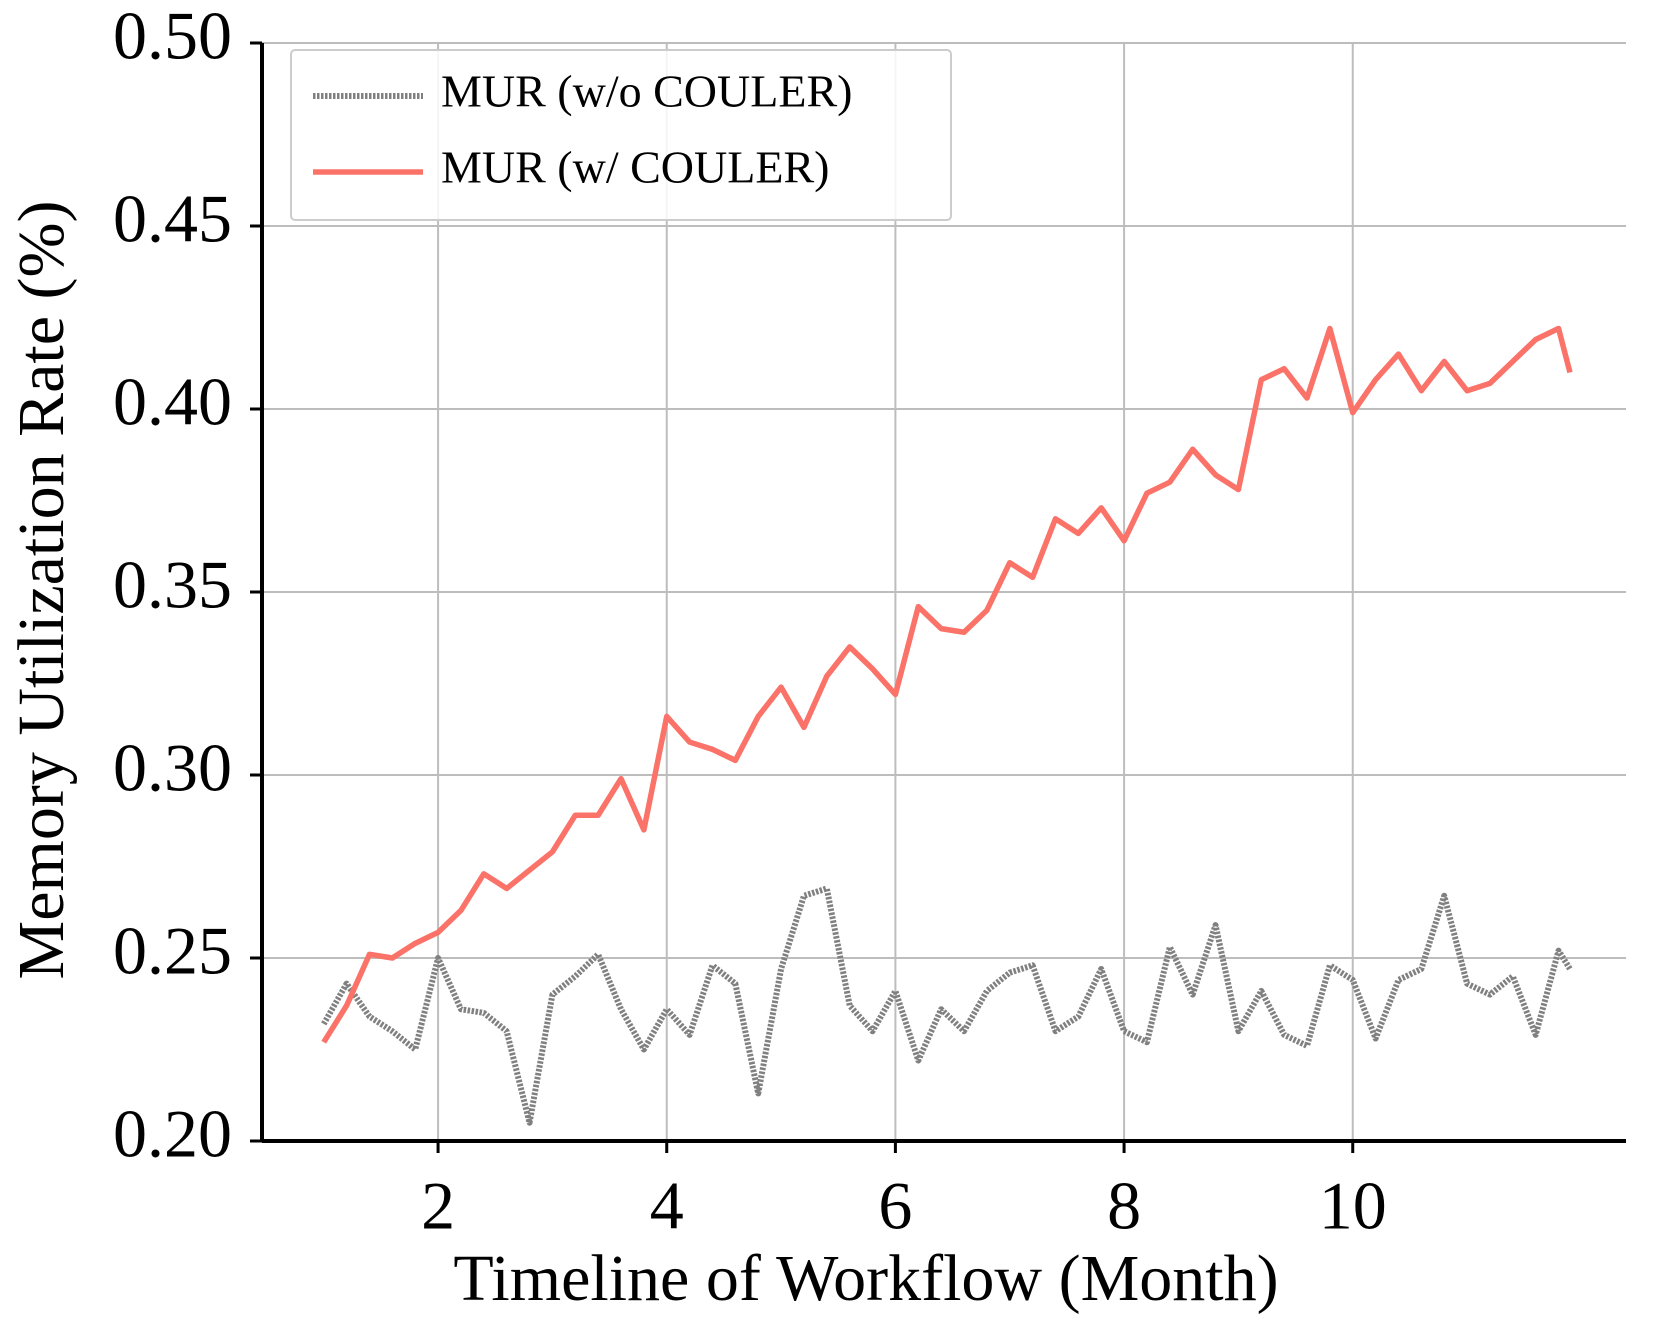  What do you see at coordinates (895, 1206) in the screenshot?
I see `x-tick-label: 6` at bounding box center [895, 1206].